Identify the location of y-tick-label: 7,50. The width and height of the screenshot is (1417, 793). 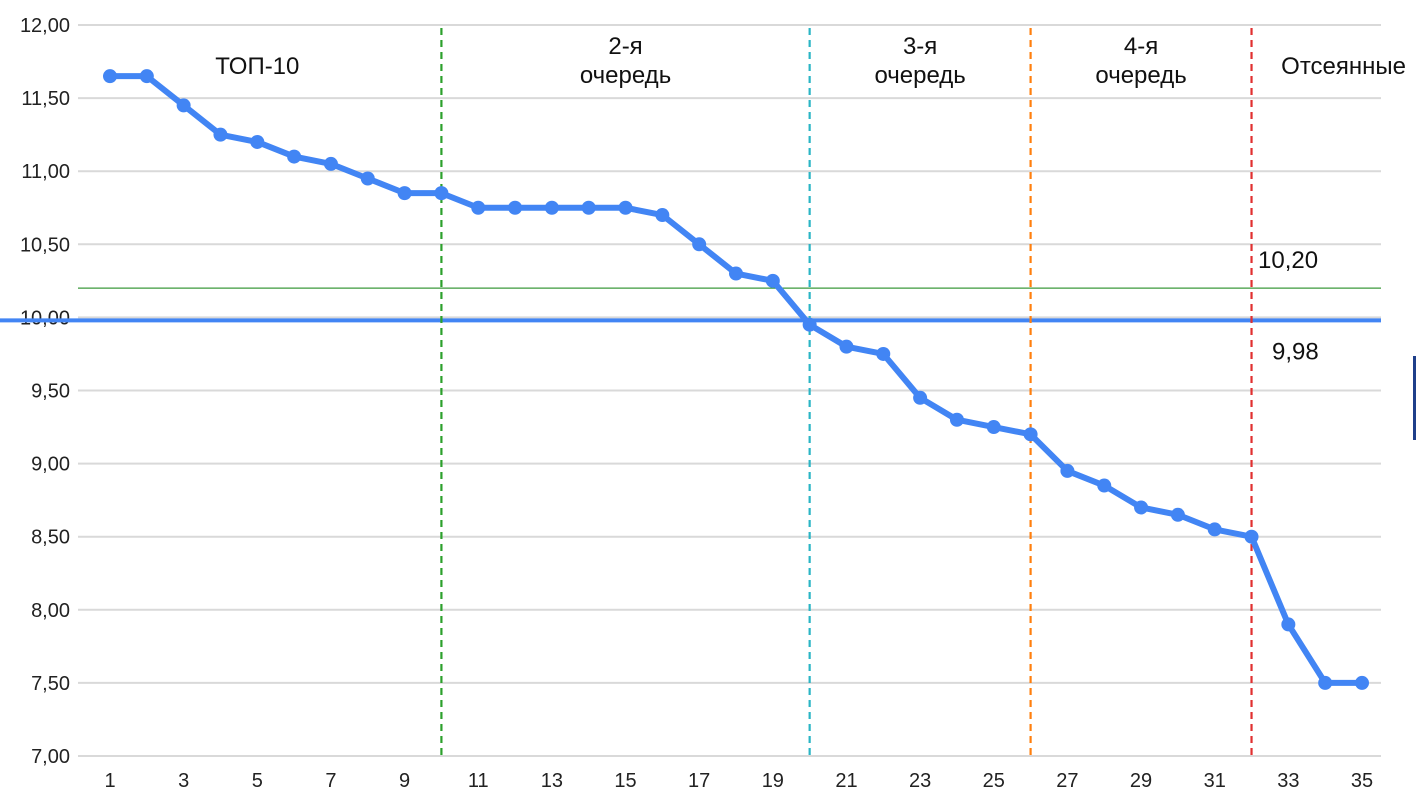
(50, 684).